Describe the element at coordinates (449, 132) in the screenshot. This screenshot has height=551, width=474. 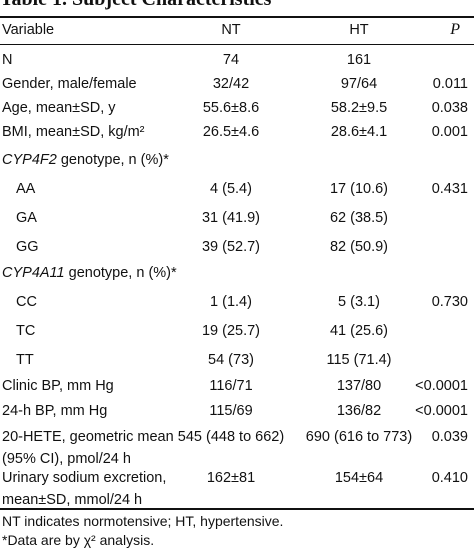
I see `cell-p: 0.001` at that location.